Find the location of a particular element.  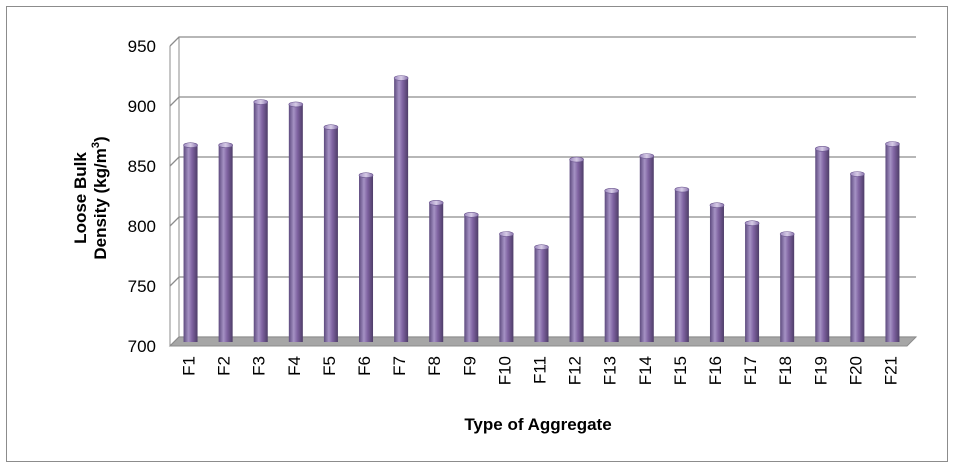

x-tick-label: F18 is located at coordinates (785, 370).